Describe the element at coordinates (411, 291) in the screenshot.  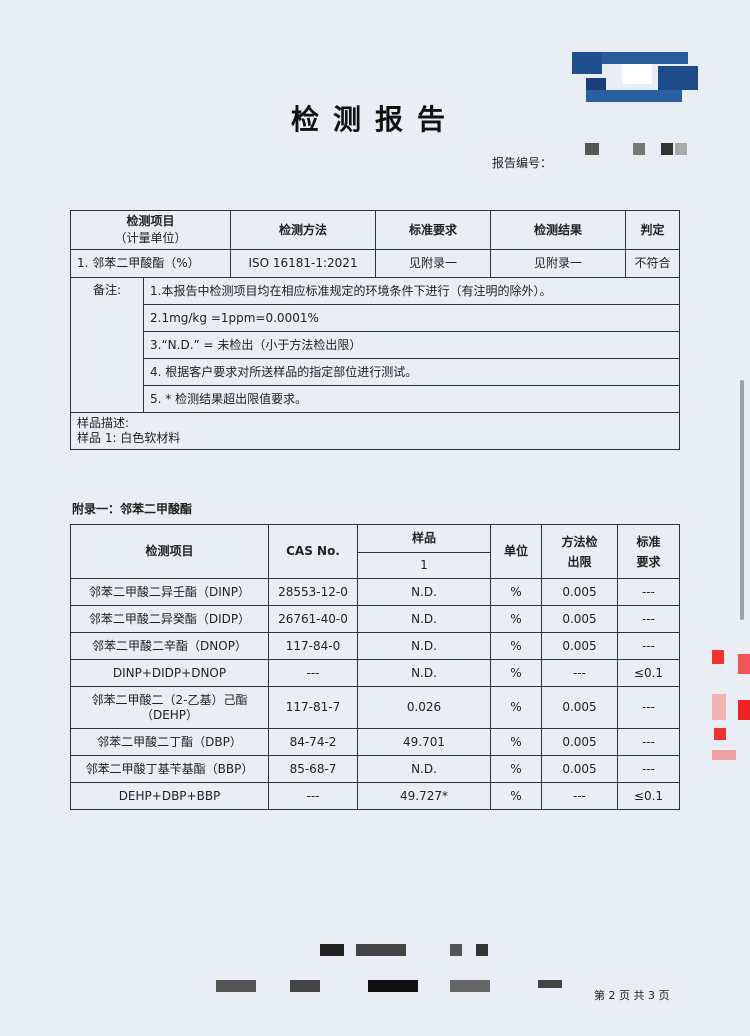
I see `note-1: 1.本报告中检测项目均在相应标准规定的环境条件下进行（有注明的除外）。` at that location.